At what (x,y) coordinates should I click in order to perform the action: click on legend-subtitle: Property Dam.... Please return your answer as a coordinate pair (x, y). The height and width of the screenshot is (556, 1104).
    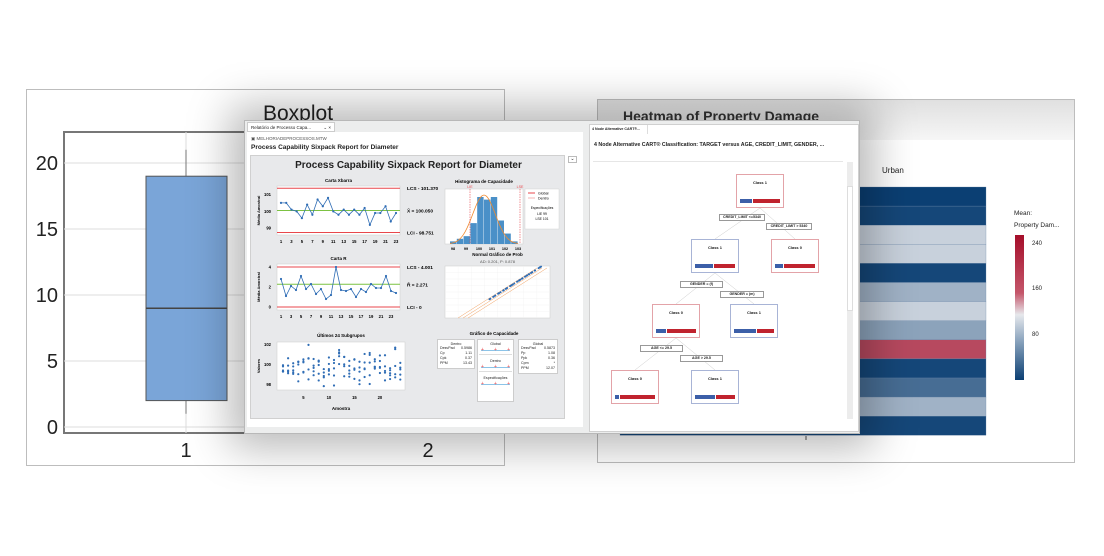
    Looking at the image, I should click on (1037, 225).